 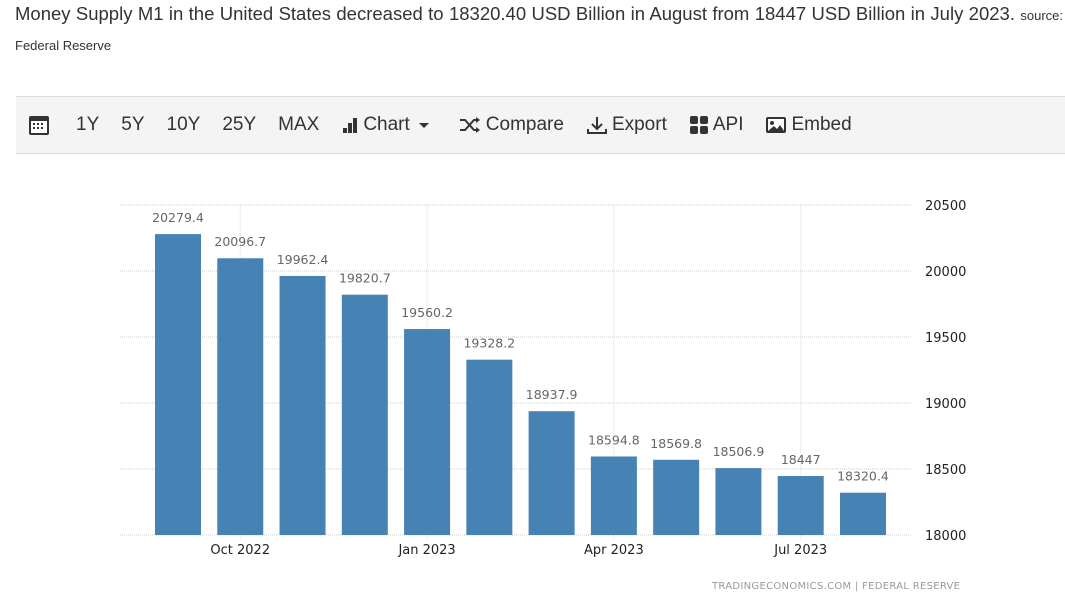 I want to click on data-label: 19328.2, so click(x=489, y=343).